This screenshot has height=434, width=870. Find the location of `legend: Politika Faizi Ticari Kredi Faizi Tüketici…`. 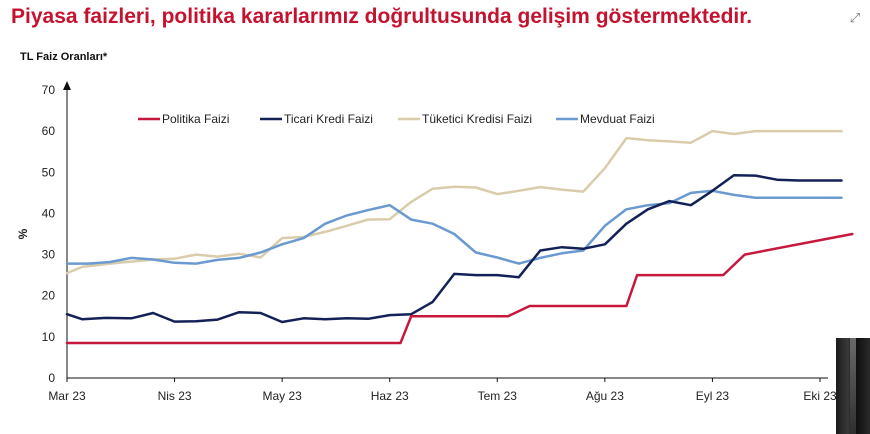

legend: Politika Faizi Ticari Kredi Faizi Tüketici… is located at coordinates (396, 119).